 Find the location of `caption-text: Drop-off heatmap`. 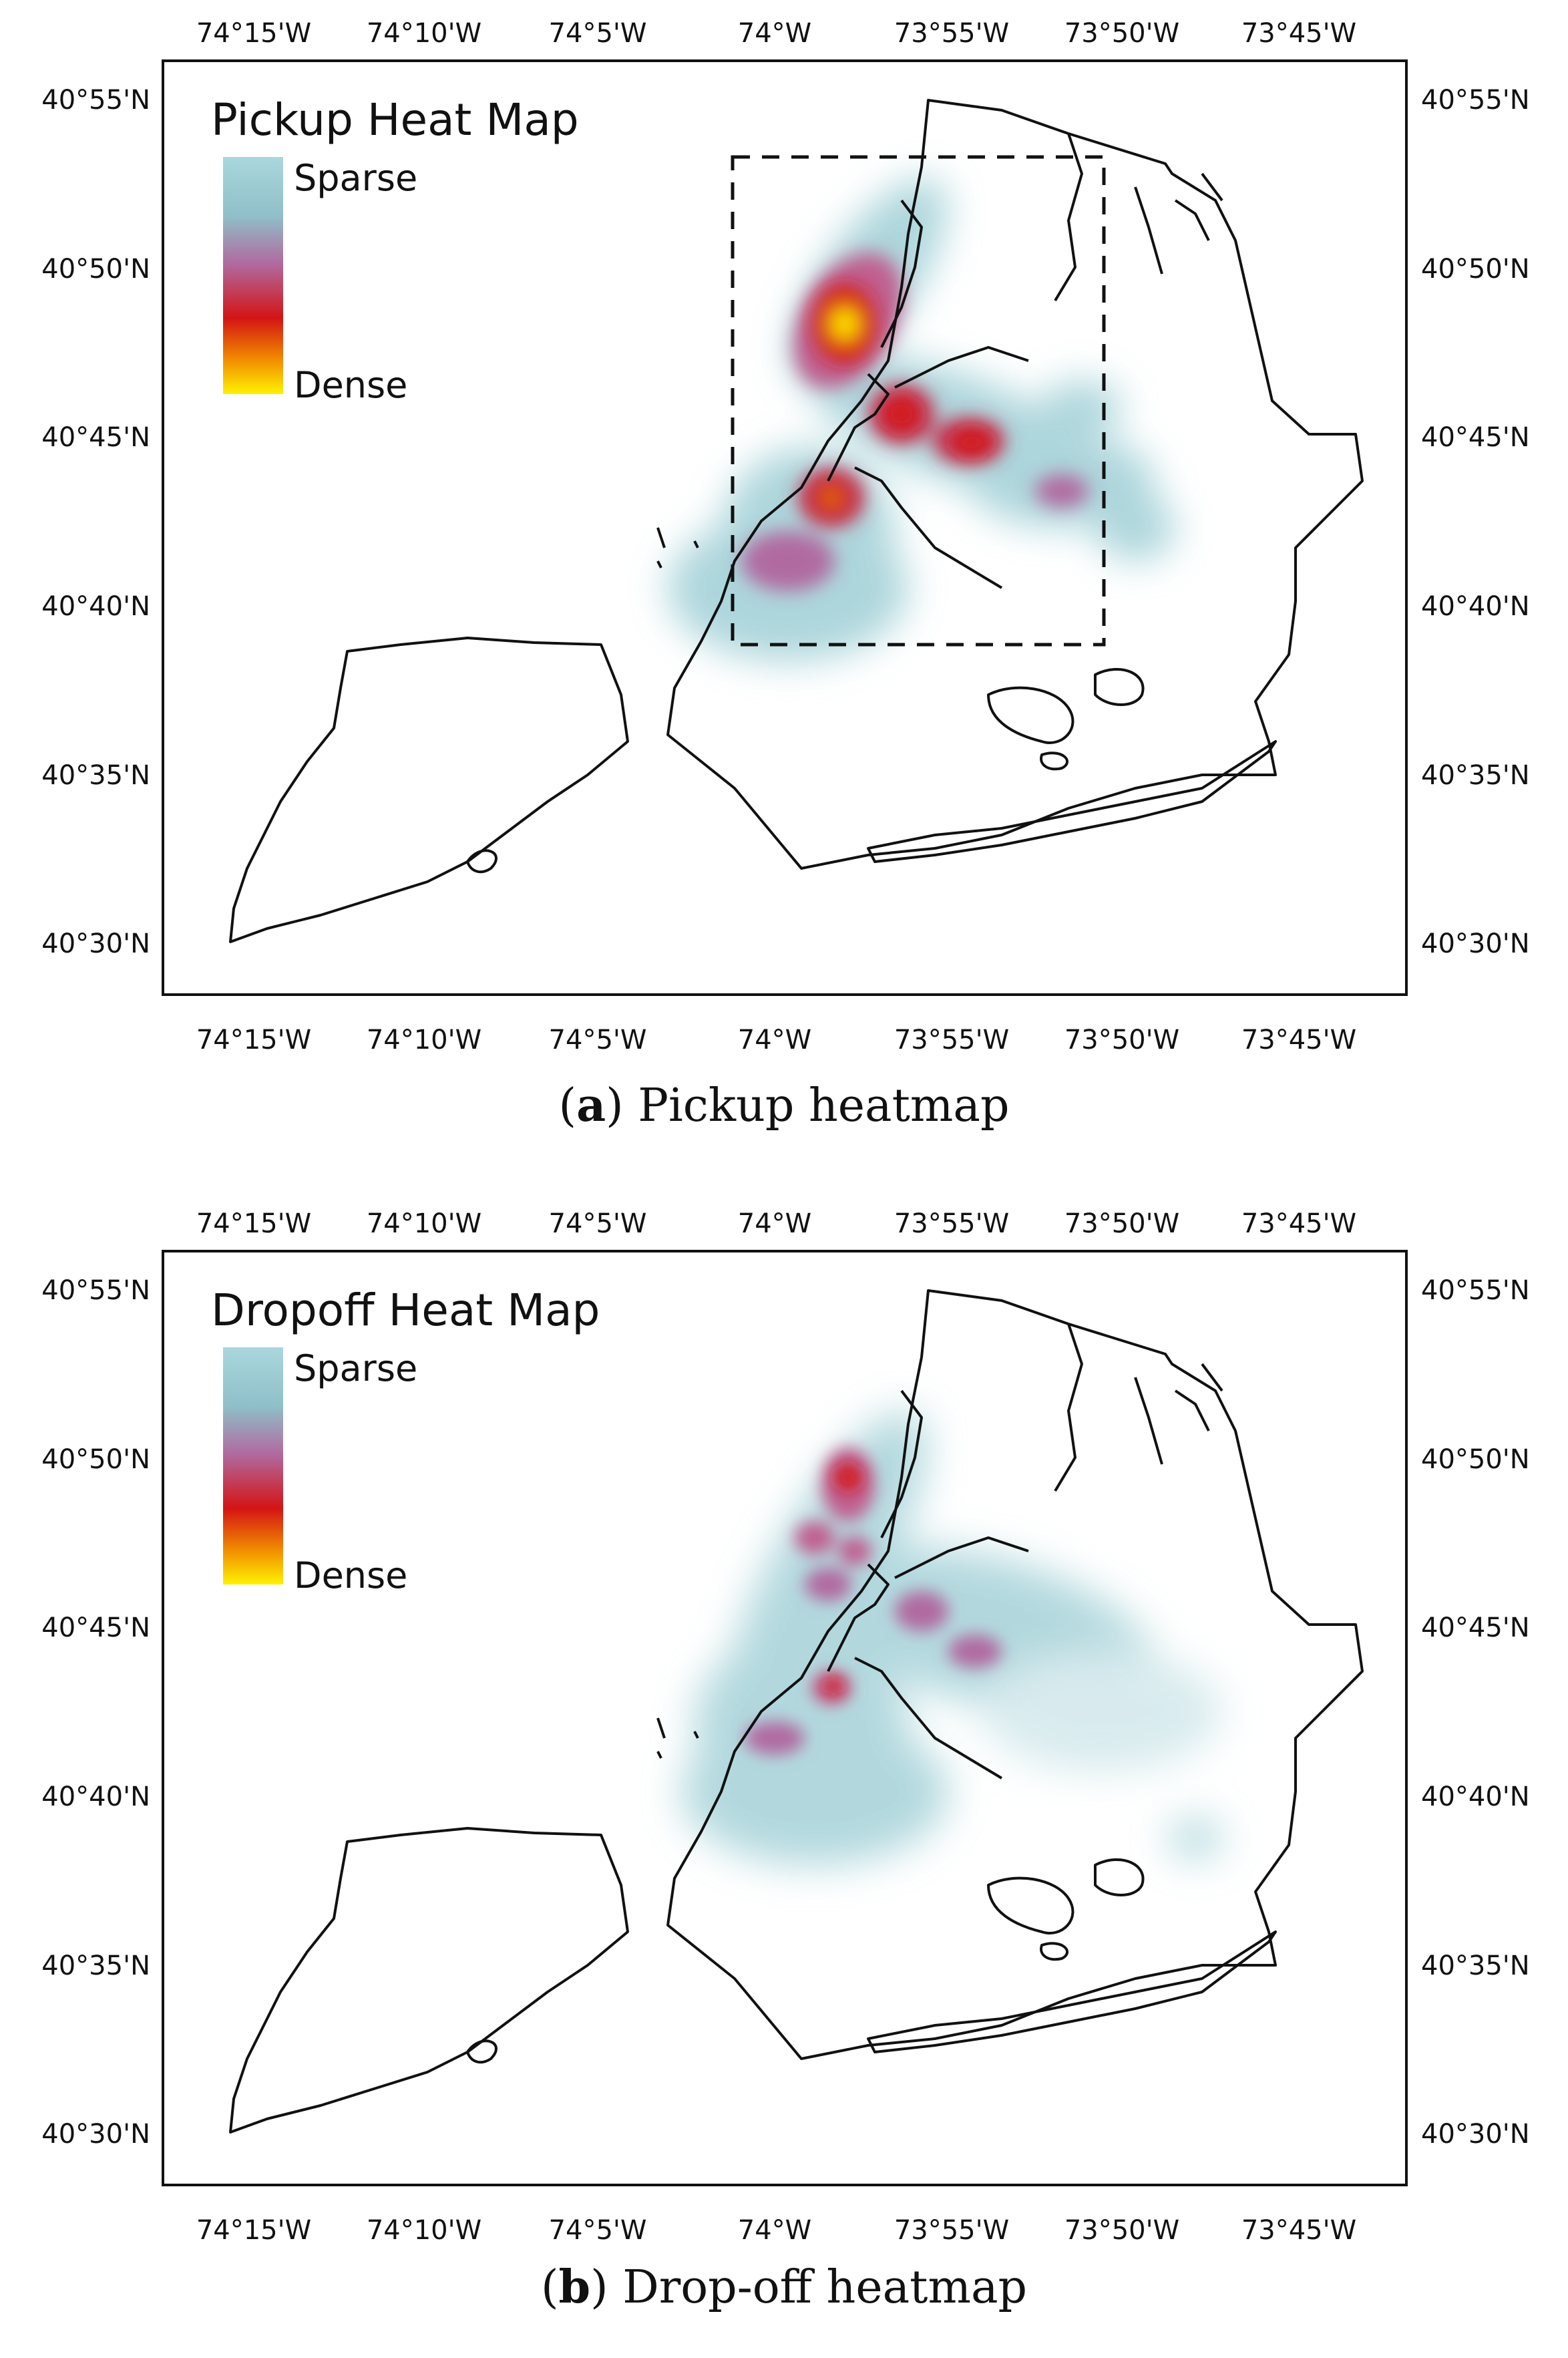

caption-text: Drop-off heatmap is located at coordinates (825, 2287).